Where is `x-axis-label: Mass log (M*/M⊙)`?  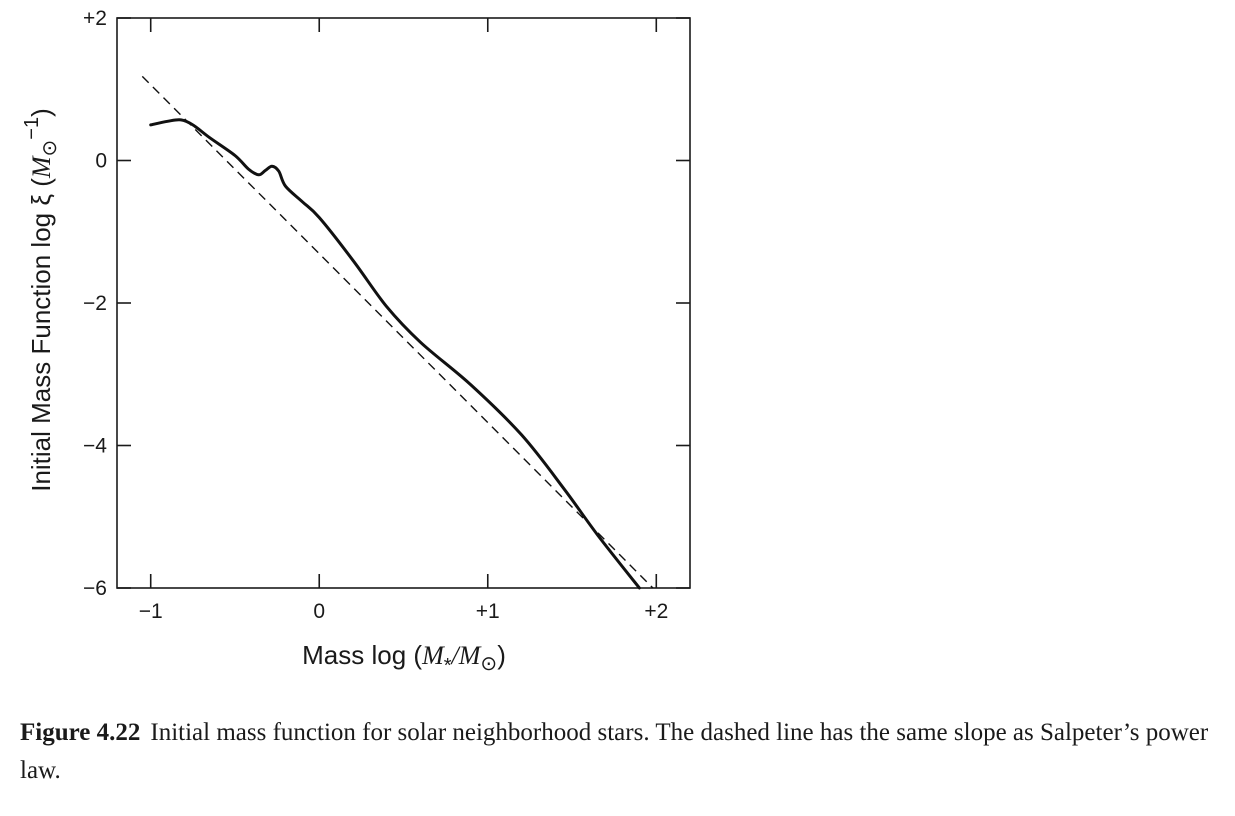 x-axis-label: Mass log (M*/M⊙) is located at coordinates (404, 658).